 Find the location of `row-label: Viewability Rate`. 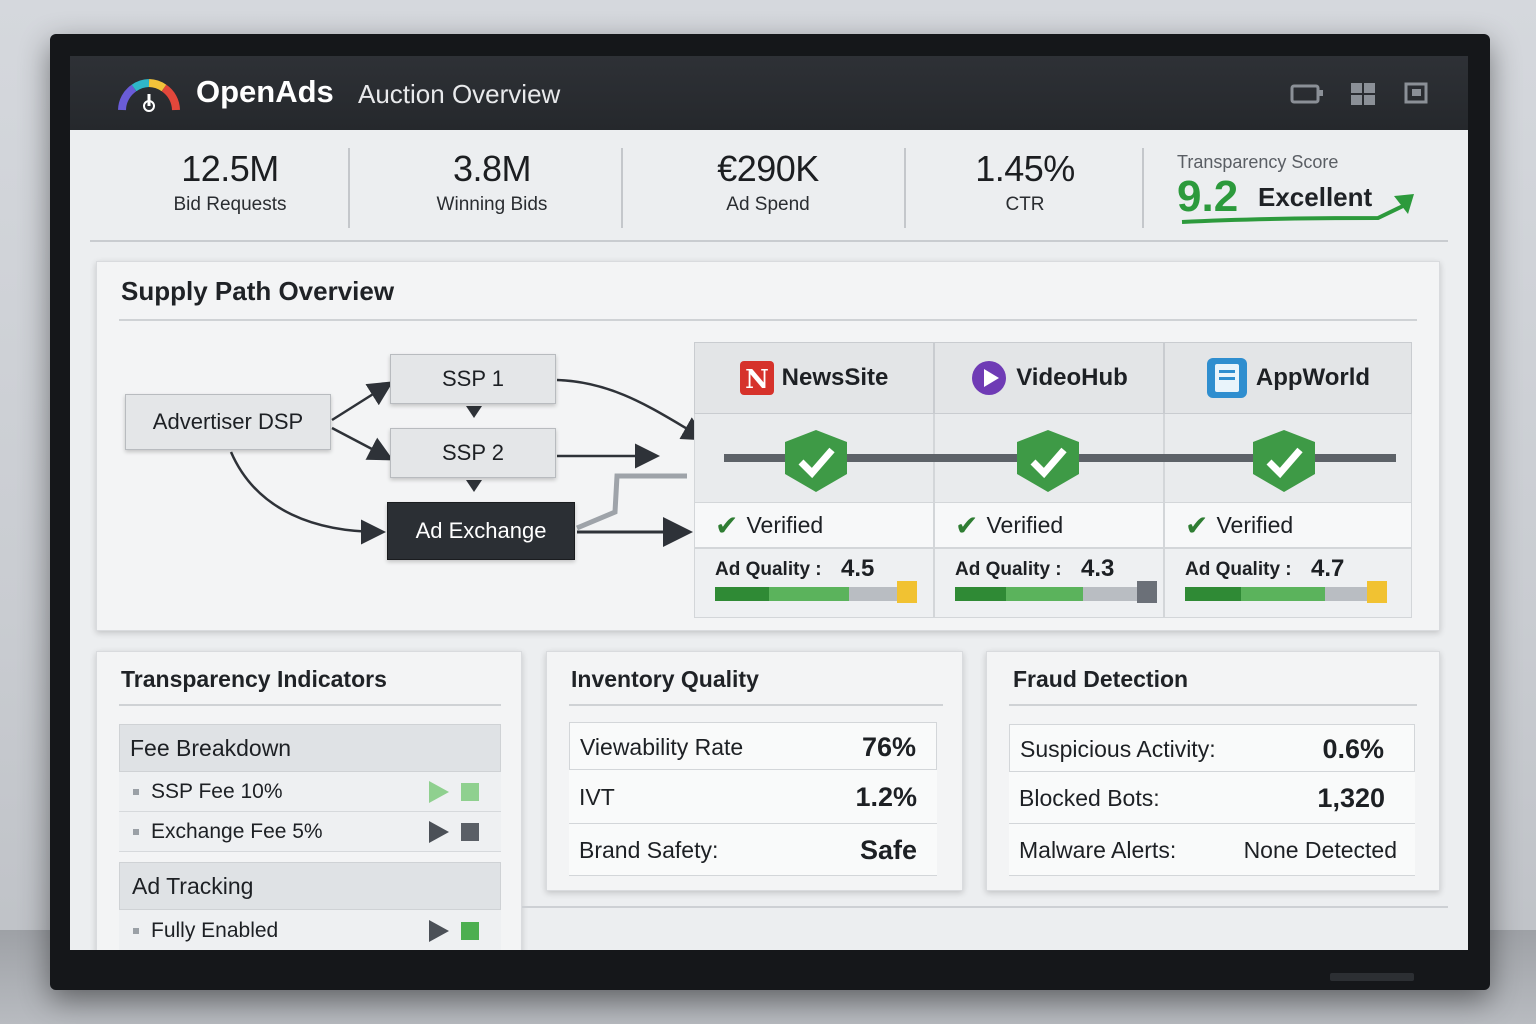

row-label: Viewability Rate is located at coordinates (662, 747).